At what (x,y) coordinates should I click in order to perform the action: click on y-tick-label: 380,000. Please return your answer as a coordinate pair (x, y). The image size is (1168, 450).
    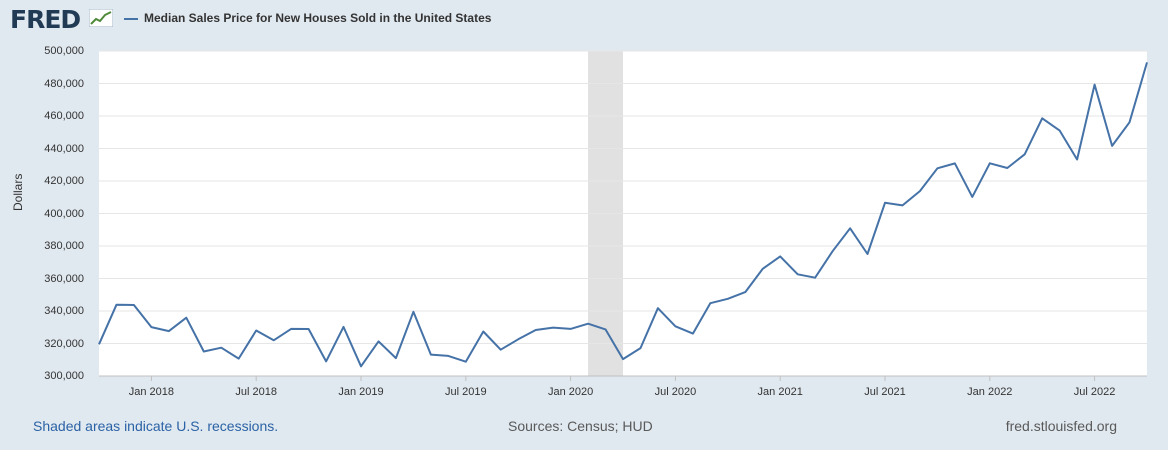
    Looking at the image, I should click on (64, 246).